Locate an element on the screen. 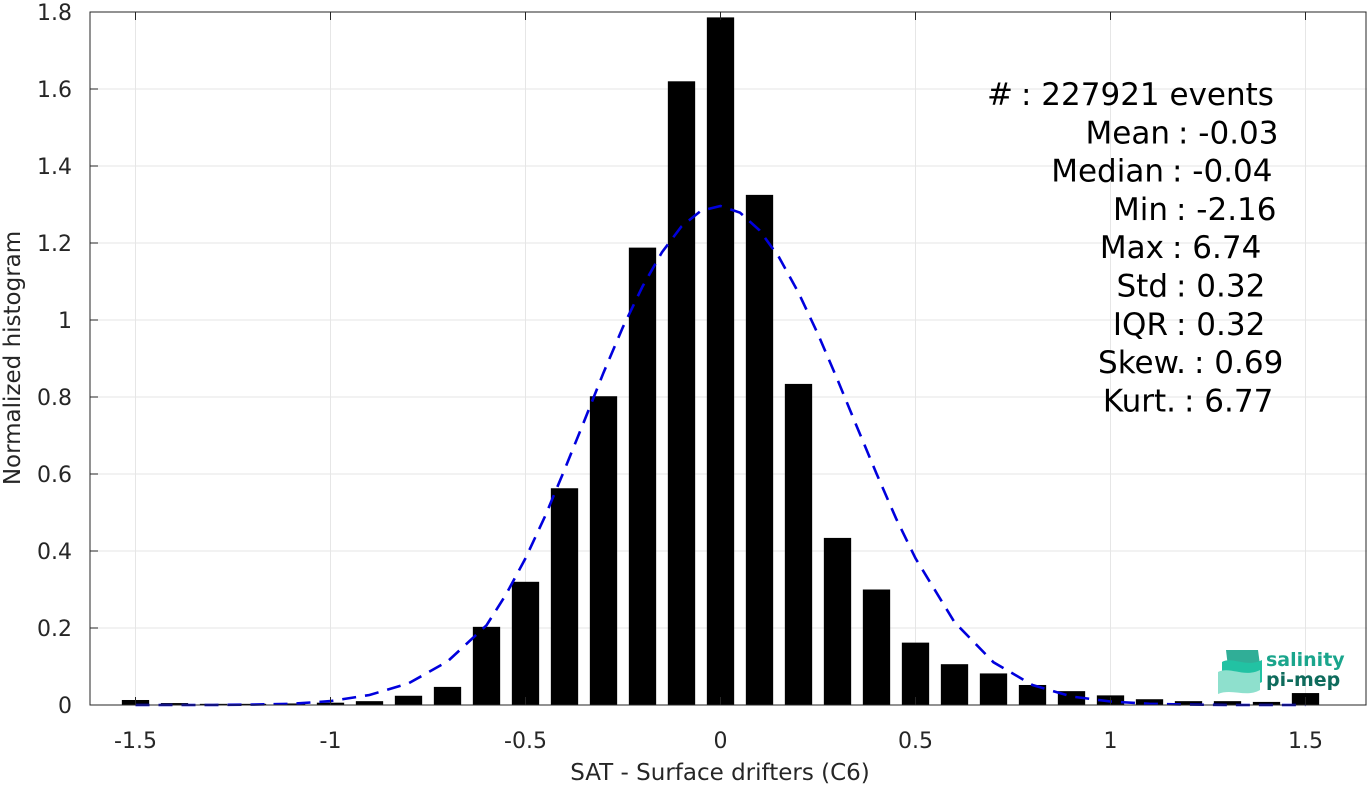 Image resolution: width=1367 pixels, height=785 pixels. logo-text-salinity: salinity is located at coordinates (1305, 660).